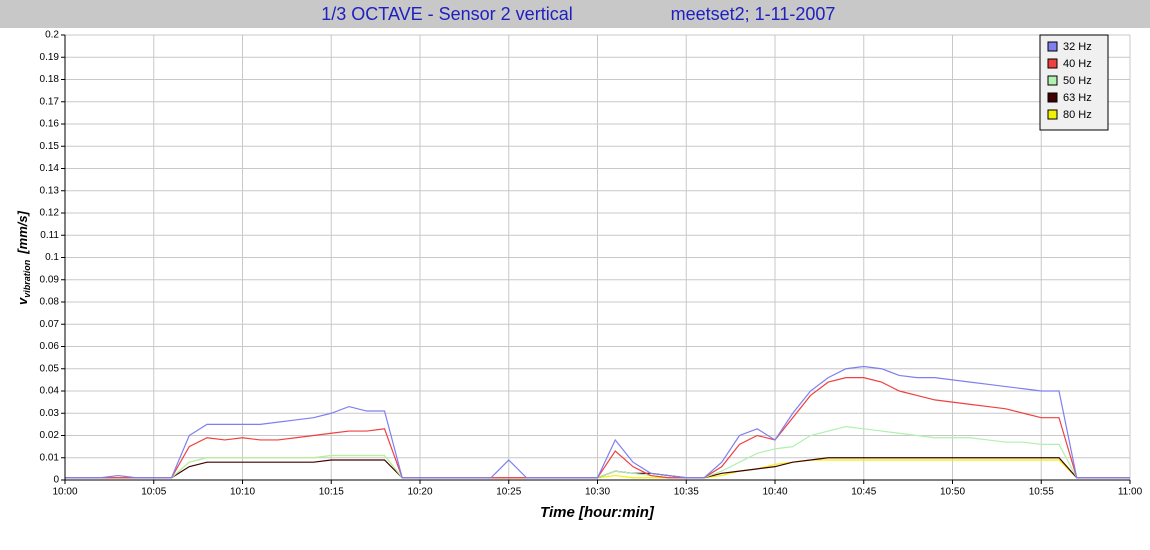  Describe the element at coordinates (50, 190) in the screenshot. I see `y-tick-label: 0.13` at that location.